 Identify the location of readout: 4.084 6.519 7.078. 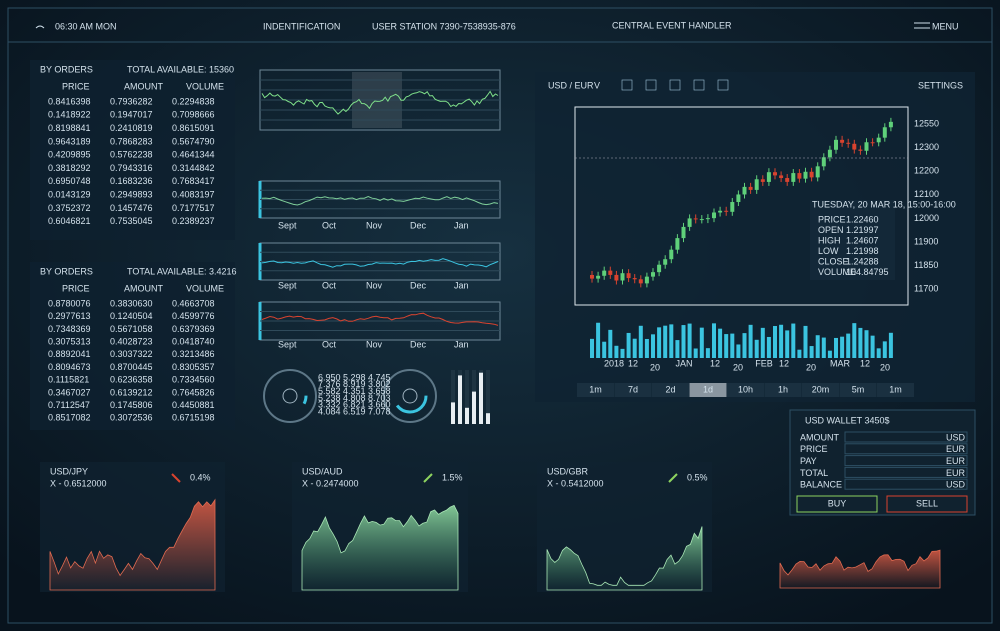
(354, 411).